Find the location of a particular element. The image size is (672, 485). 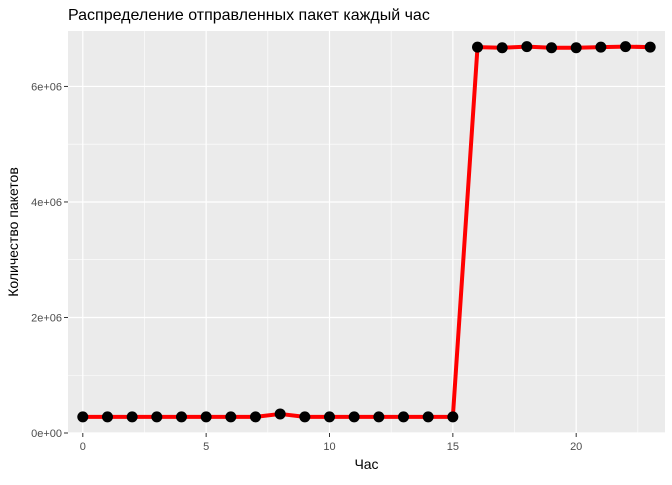

y-tick-label: 0e+00 is located at coordinates (46, 434).